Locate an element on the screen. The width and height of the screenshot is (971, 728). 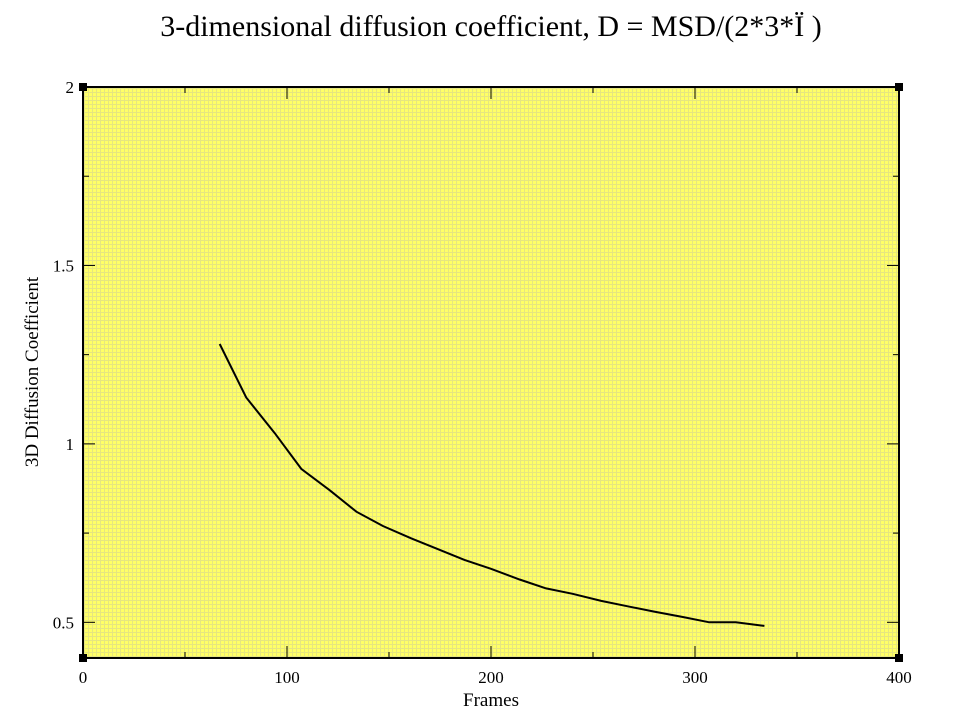
x-tick-label: 100 is located at coordinates (287, 677).